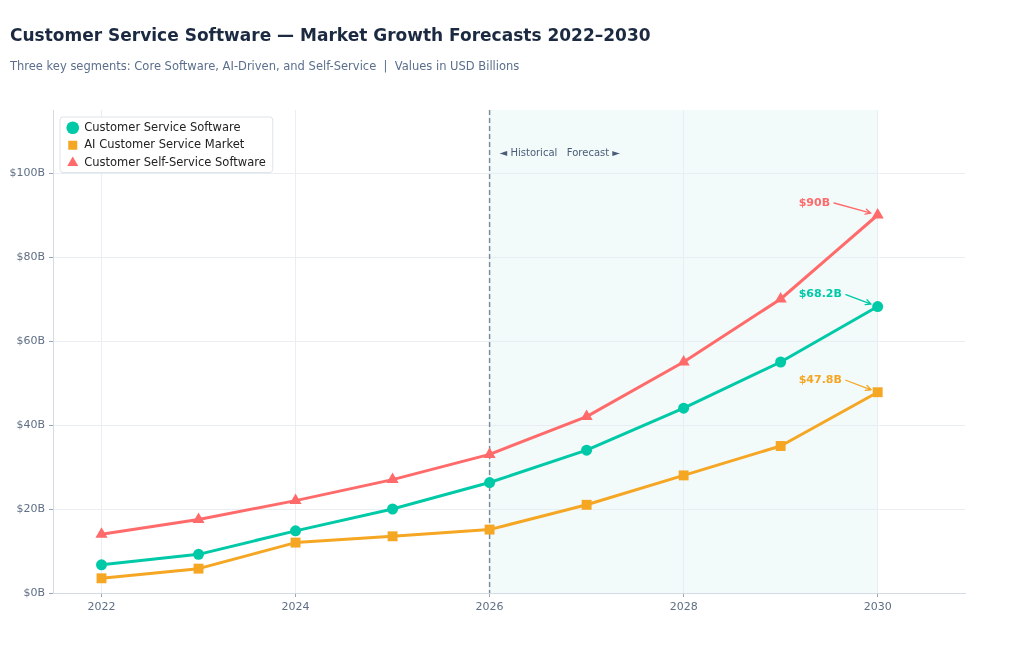  I want to click on legend-label: Customer Self-Service Software, so click(175, 161).